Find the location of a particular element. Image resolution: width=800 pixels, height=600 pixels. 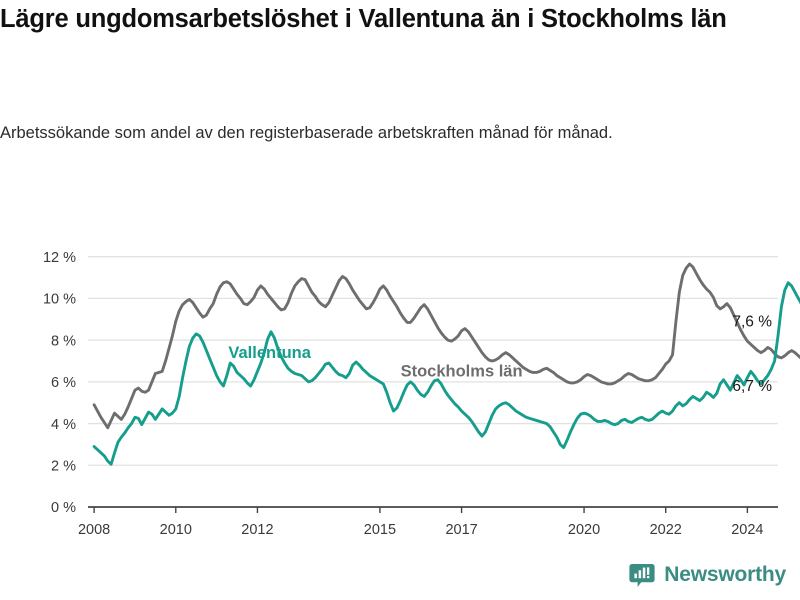

y-axis-tick-label: 4 % is located at coordinates (63, 425).